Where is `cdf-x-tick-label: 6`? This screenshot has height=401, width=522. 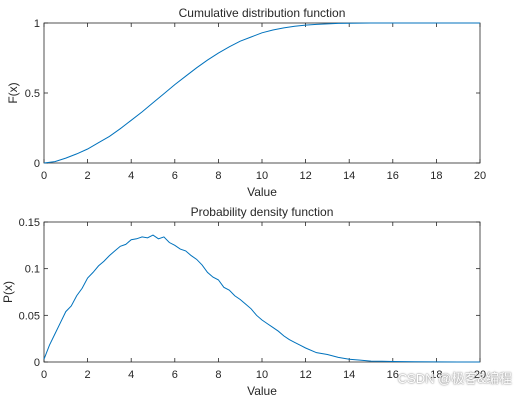
cdf-x-tick-label: 6 is located at coordinates (175, 176).